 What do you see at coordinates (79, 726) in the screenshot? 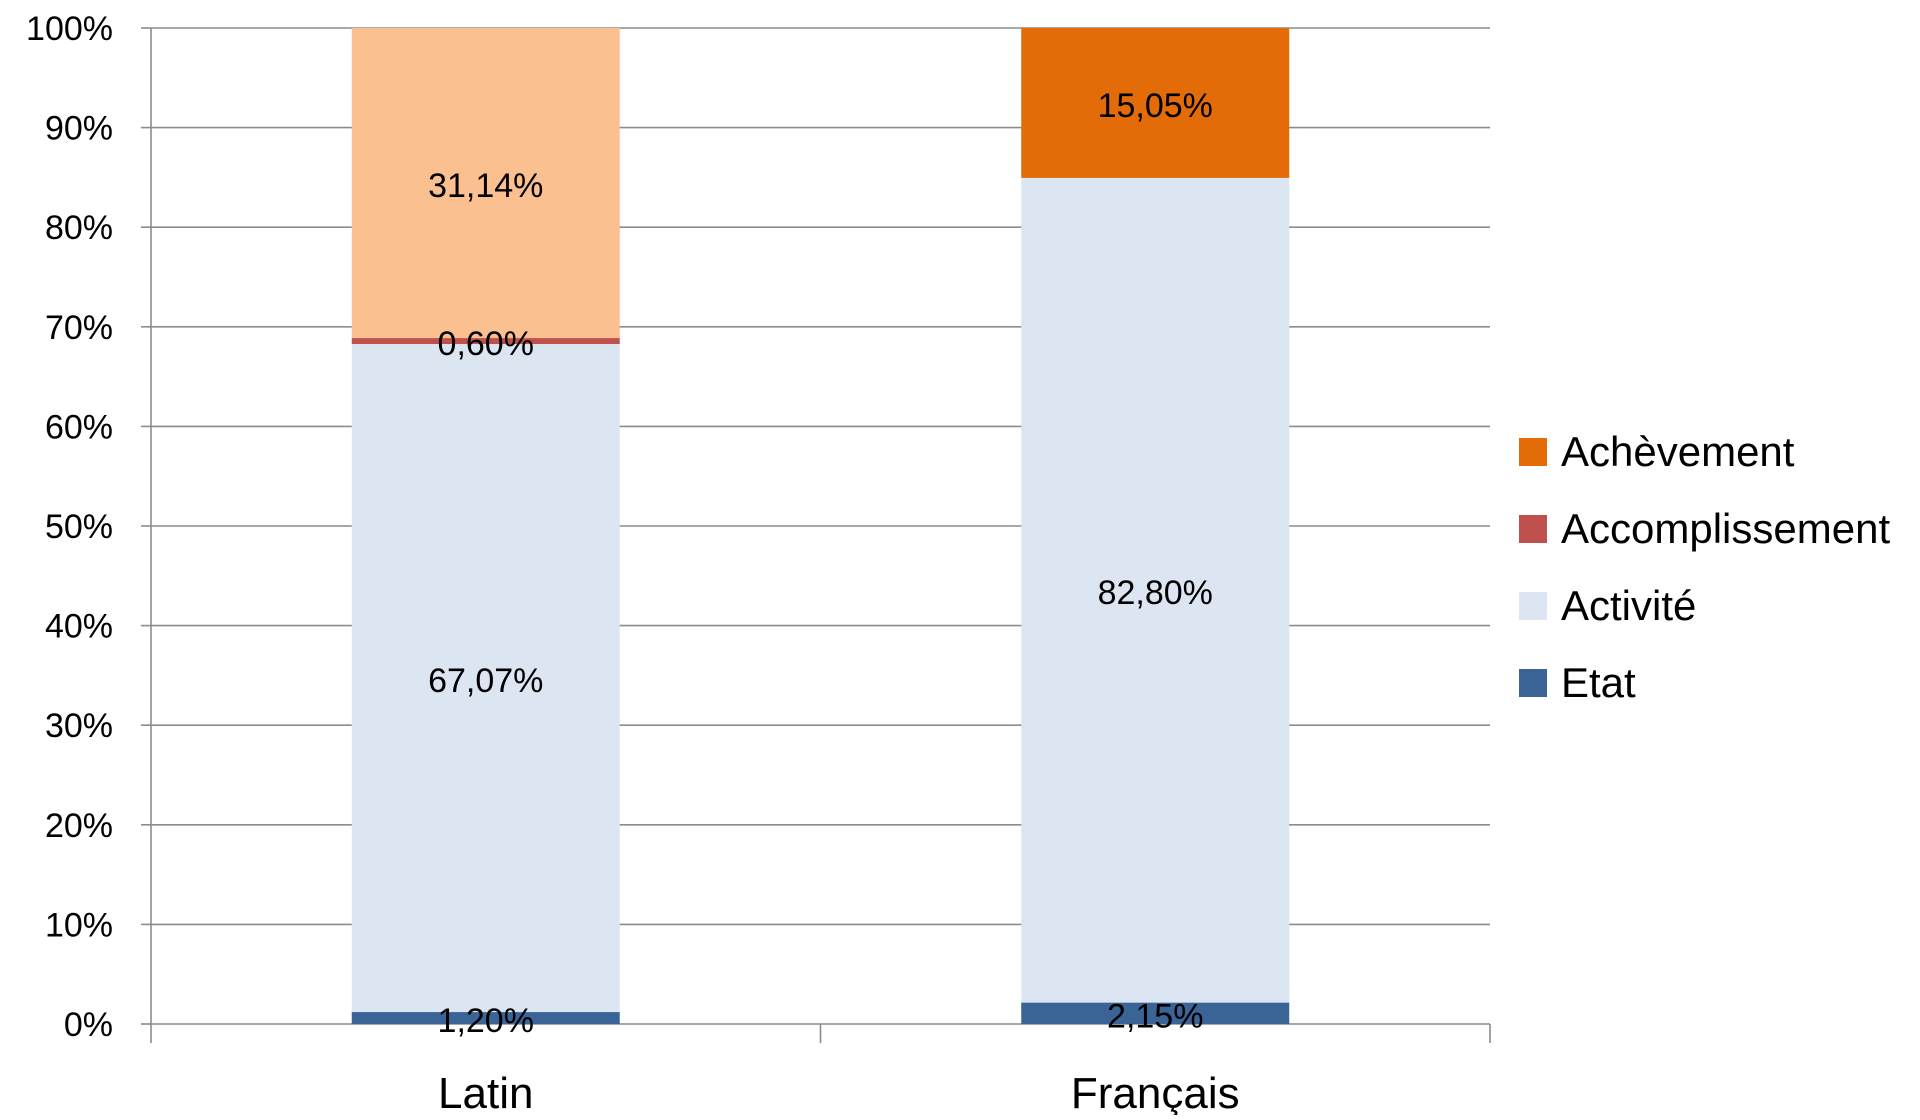
I see `y-tick-label: 30%` at bounding box center [79, 726].